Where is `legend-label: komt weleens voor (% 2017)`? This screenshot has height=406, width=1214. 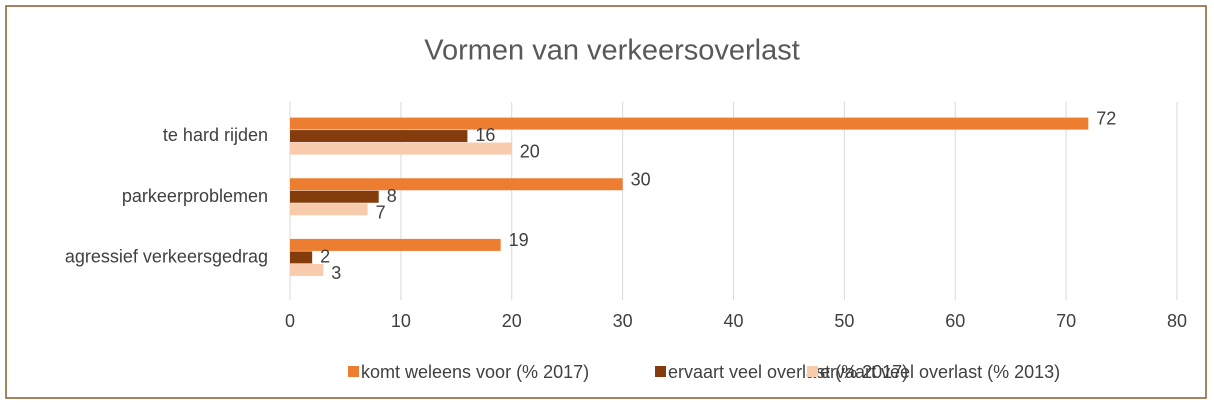
legend-label: komt weleens voor (% 2017) is located at coordinates (475, 372).